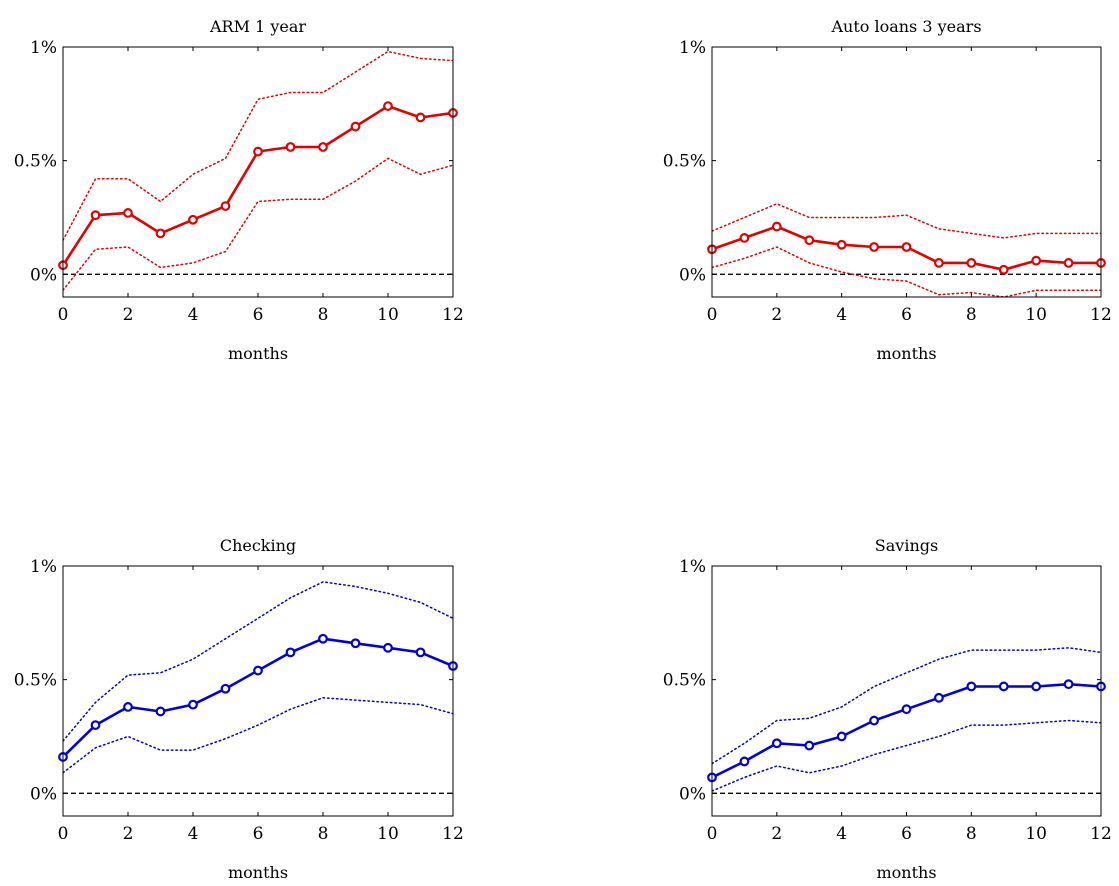  Describe the element at coordinates (257, 26) in the screenshot. I see `chart-title: ARM 1 year` at that location.